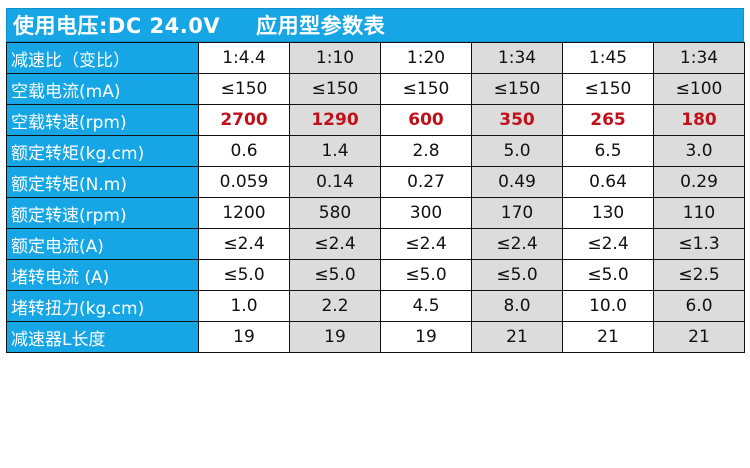  I want to click on table-cell: 1290, so click(335, 120).